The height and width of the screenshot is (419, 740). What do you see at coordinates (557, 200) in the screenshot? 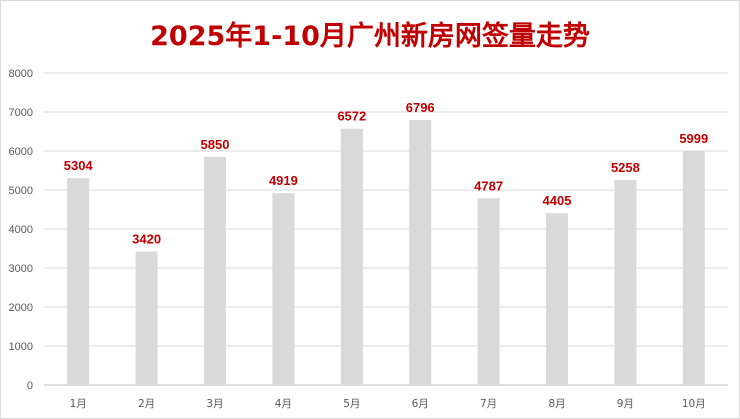
I see `data-label: 4405` at bounding box center [557, 200].